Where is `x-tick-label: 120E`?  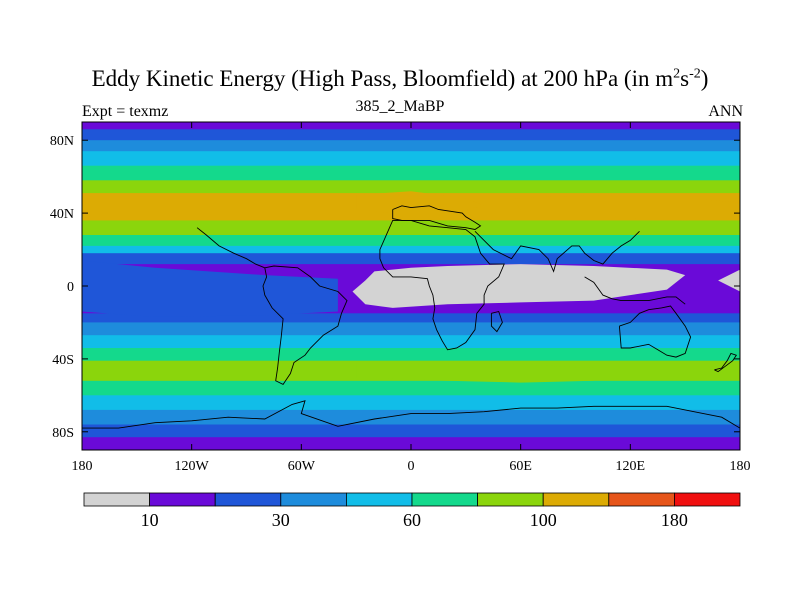 x-tick-label: 120E is located at coordinates (631, 466).